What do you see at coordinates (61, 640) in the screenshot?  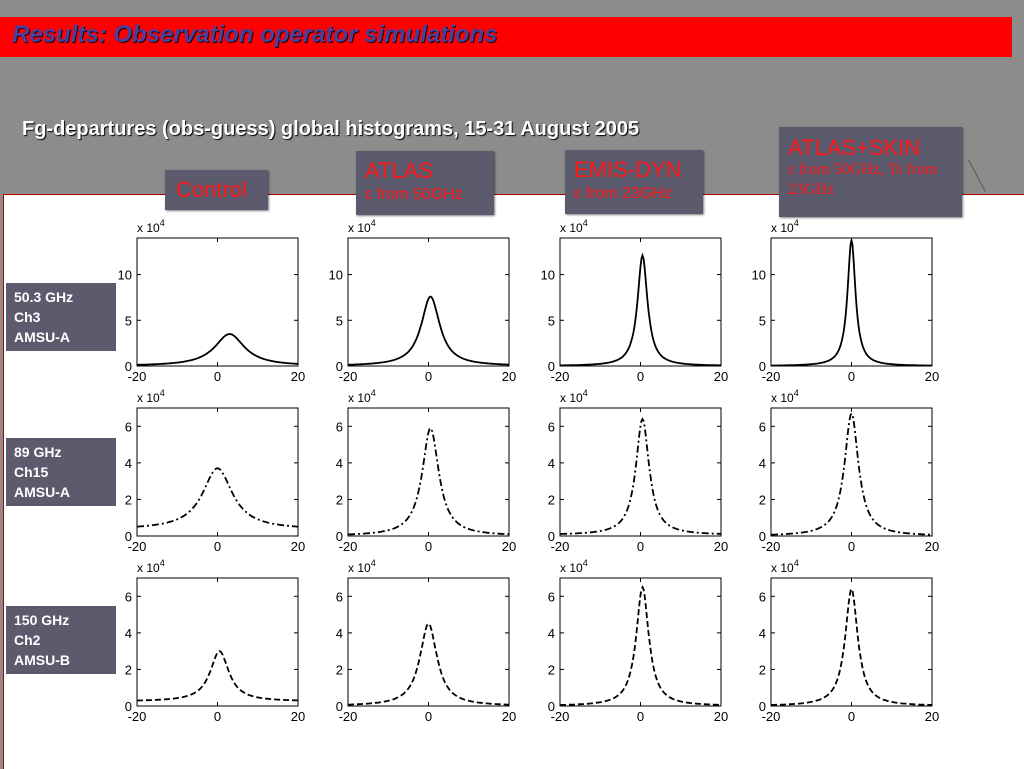 I see `row-label-150ghz: 150 GHz Ch2 AMSU-B` at bounding box center [61, 640].